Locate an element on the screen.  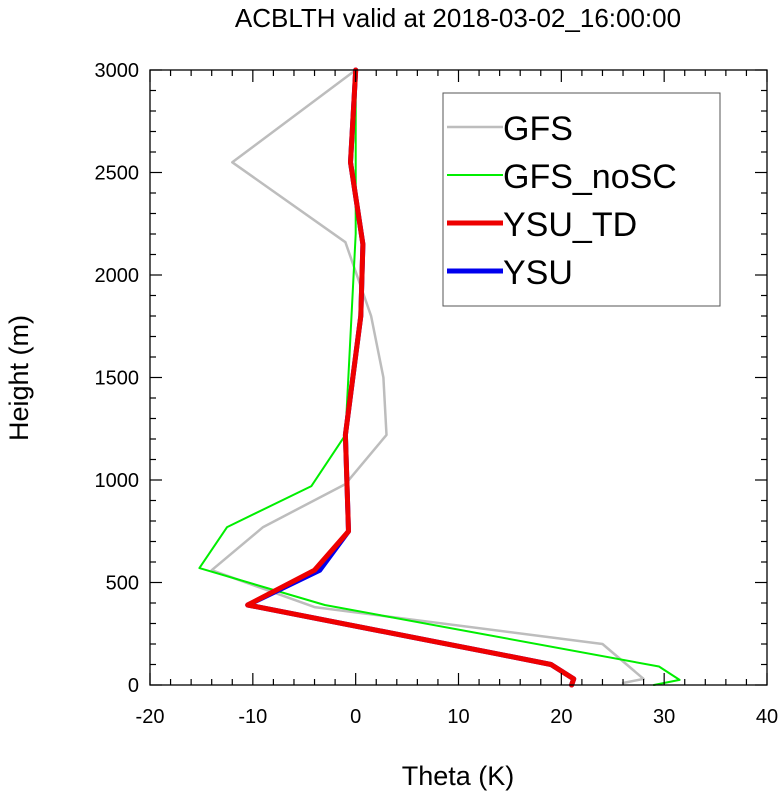
legend: GFS GFS_noSC YSU_TD YSU is located at coordinates (581, 199).